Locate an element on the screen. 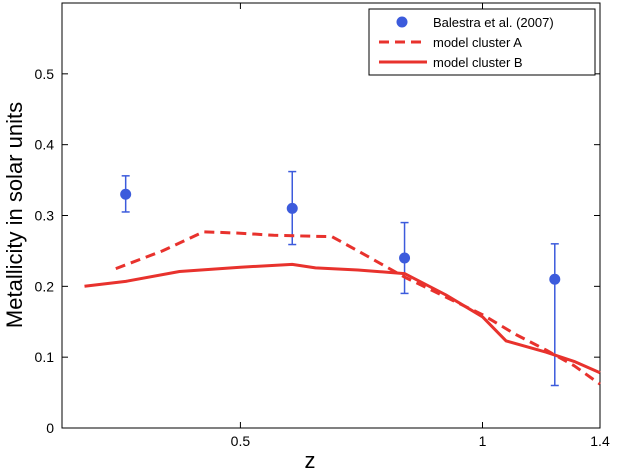  legend-label: Balestra et al. (2007) is located at coordinates (493, 22).